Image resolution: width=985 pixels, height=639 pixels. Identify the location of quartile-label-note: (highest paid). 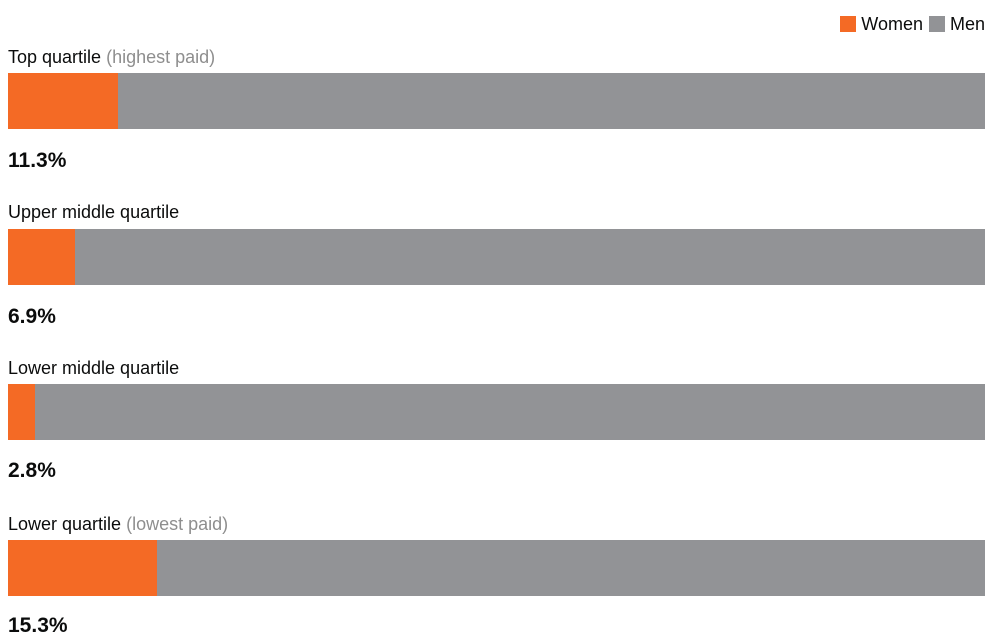
(161, 57).